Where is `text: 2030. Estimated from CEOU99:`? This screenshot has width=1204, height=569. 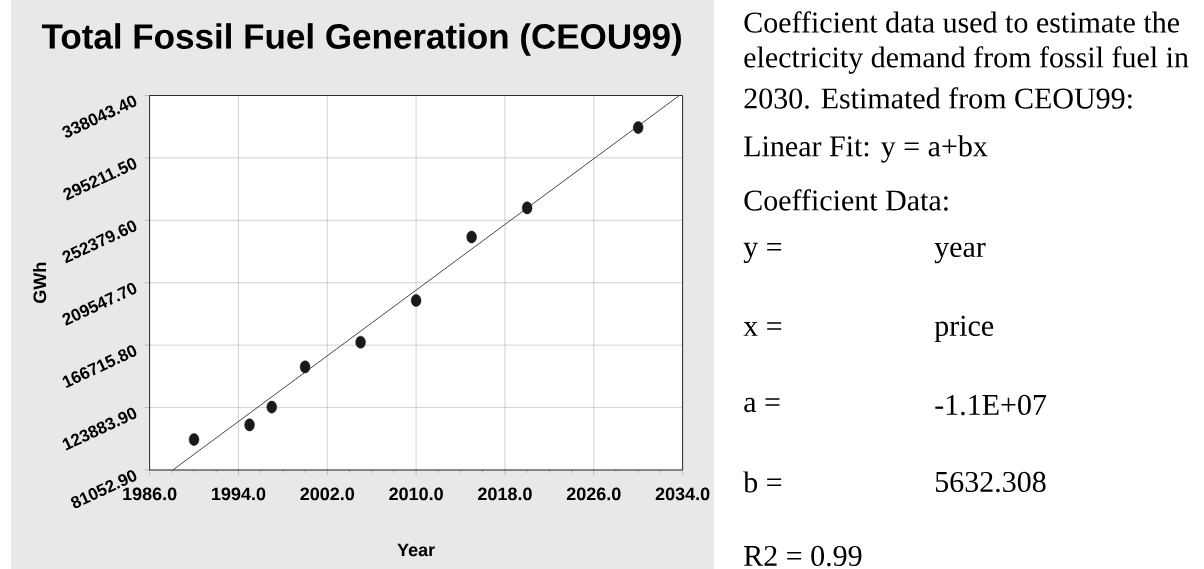
text: 2030. Estimated from CEOU99: is located at coordinates (938, 98).